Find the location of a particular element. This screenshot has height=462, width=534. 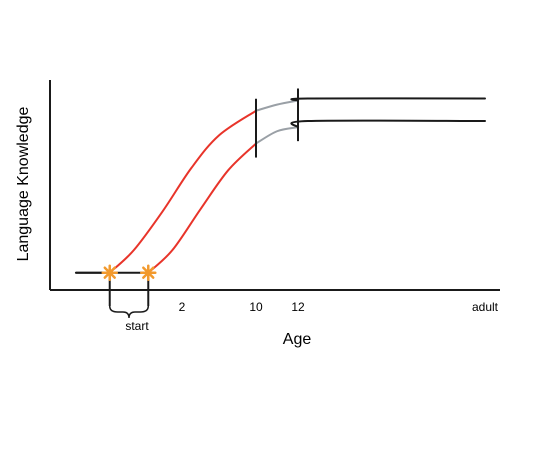

brace-label: start is located at coordinates (137, 326).